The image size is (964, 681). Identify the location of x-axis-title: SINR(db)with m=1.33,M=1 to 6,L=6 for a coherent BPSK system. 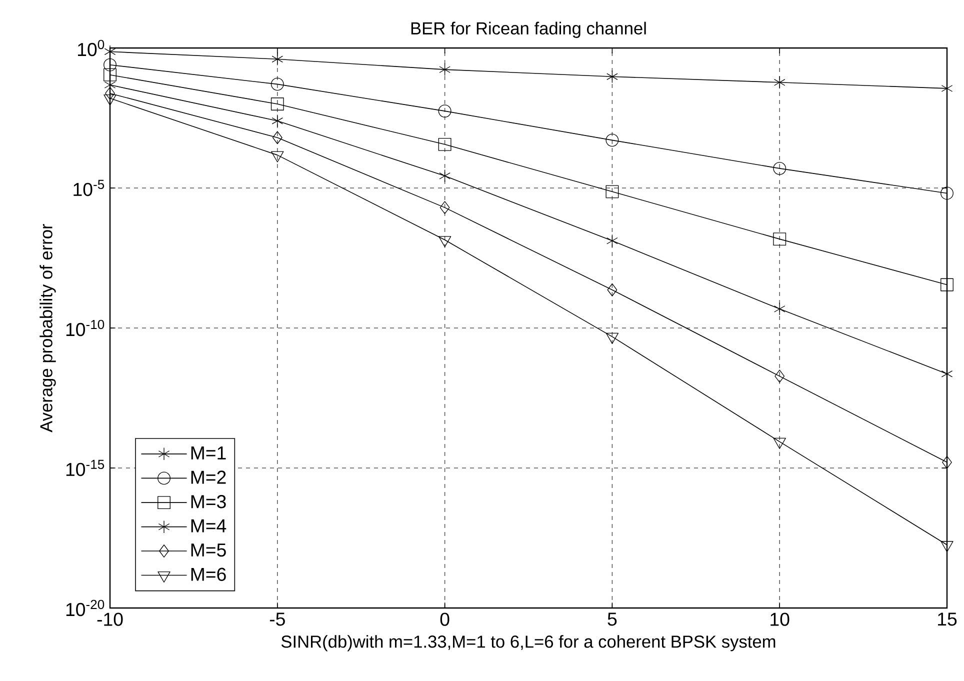
(528, 643).